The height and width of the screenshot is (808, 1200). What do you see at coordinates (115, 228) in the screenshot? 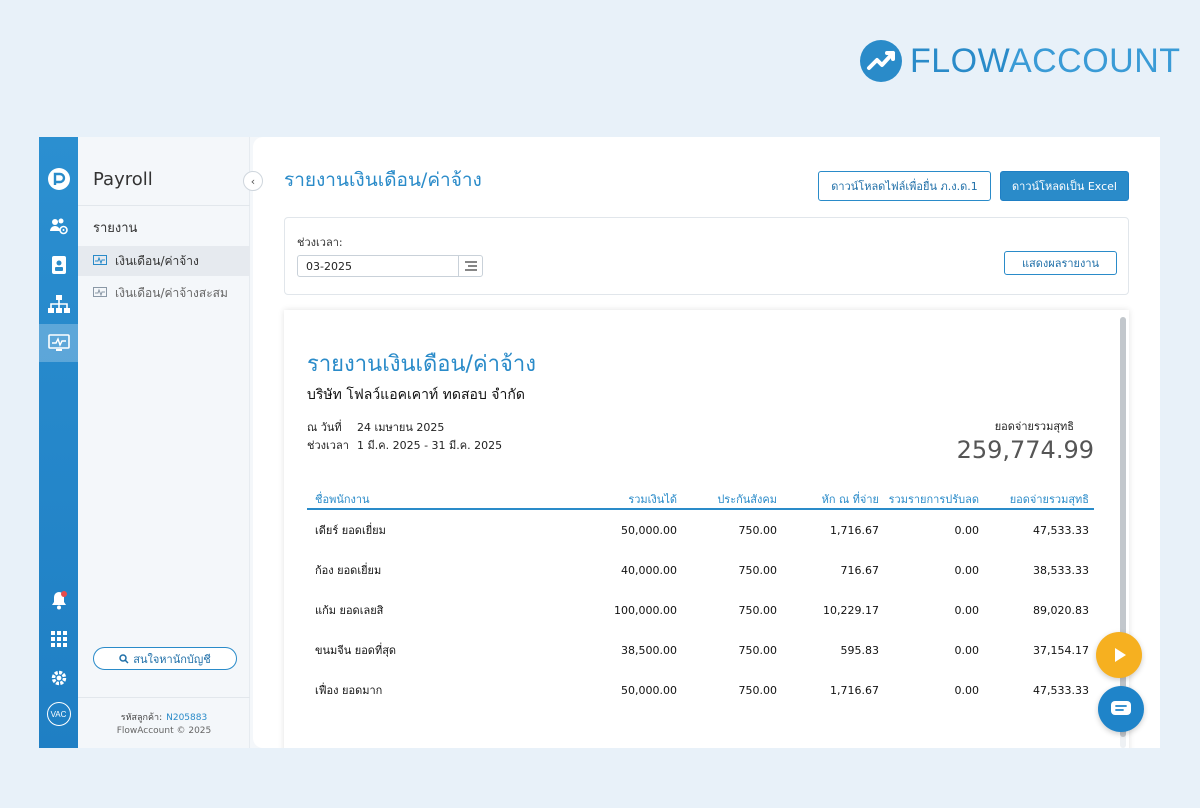
I see `sidebar-section-reports: รายงาน` at bounding box center [115, 228].